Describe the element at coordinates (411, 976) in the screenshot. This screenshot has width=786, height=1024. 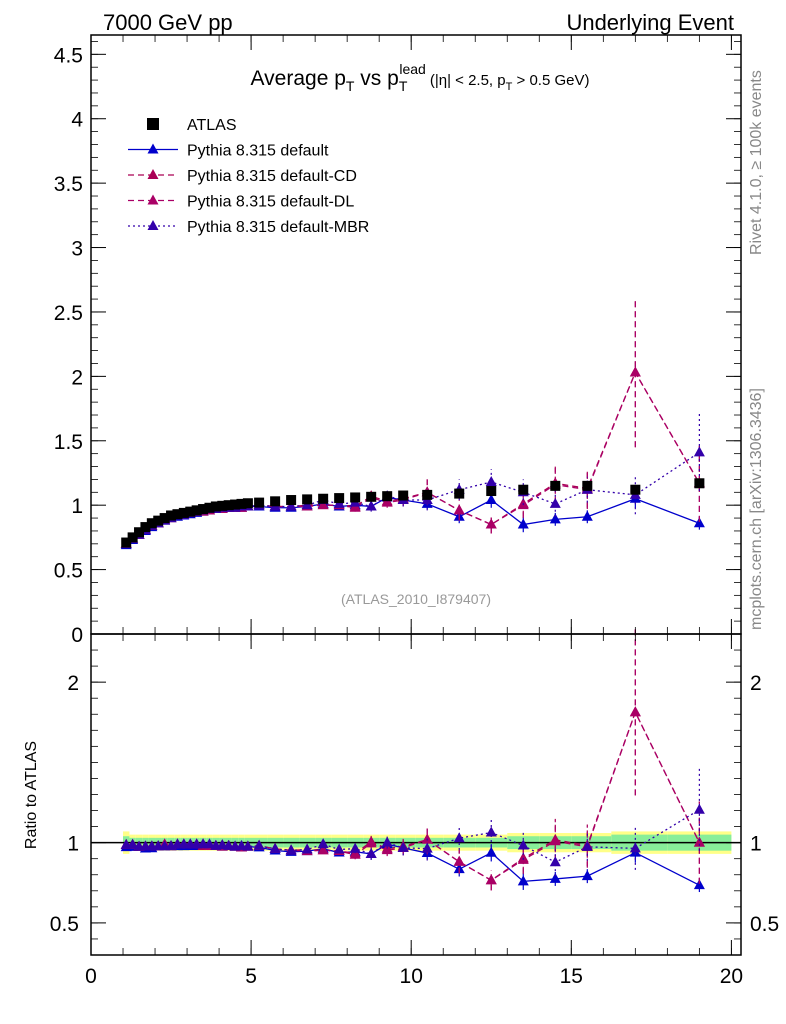
I see `xtick-label: 10` at that location.